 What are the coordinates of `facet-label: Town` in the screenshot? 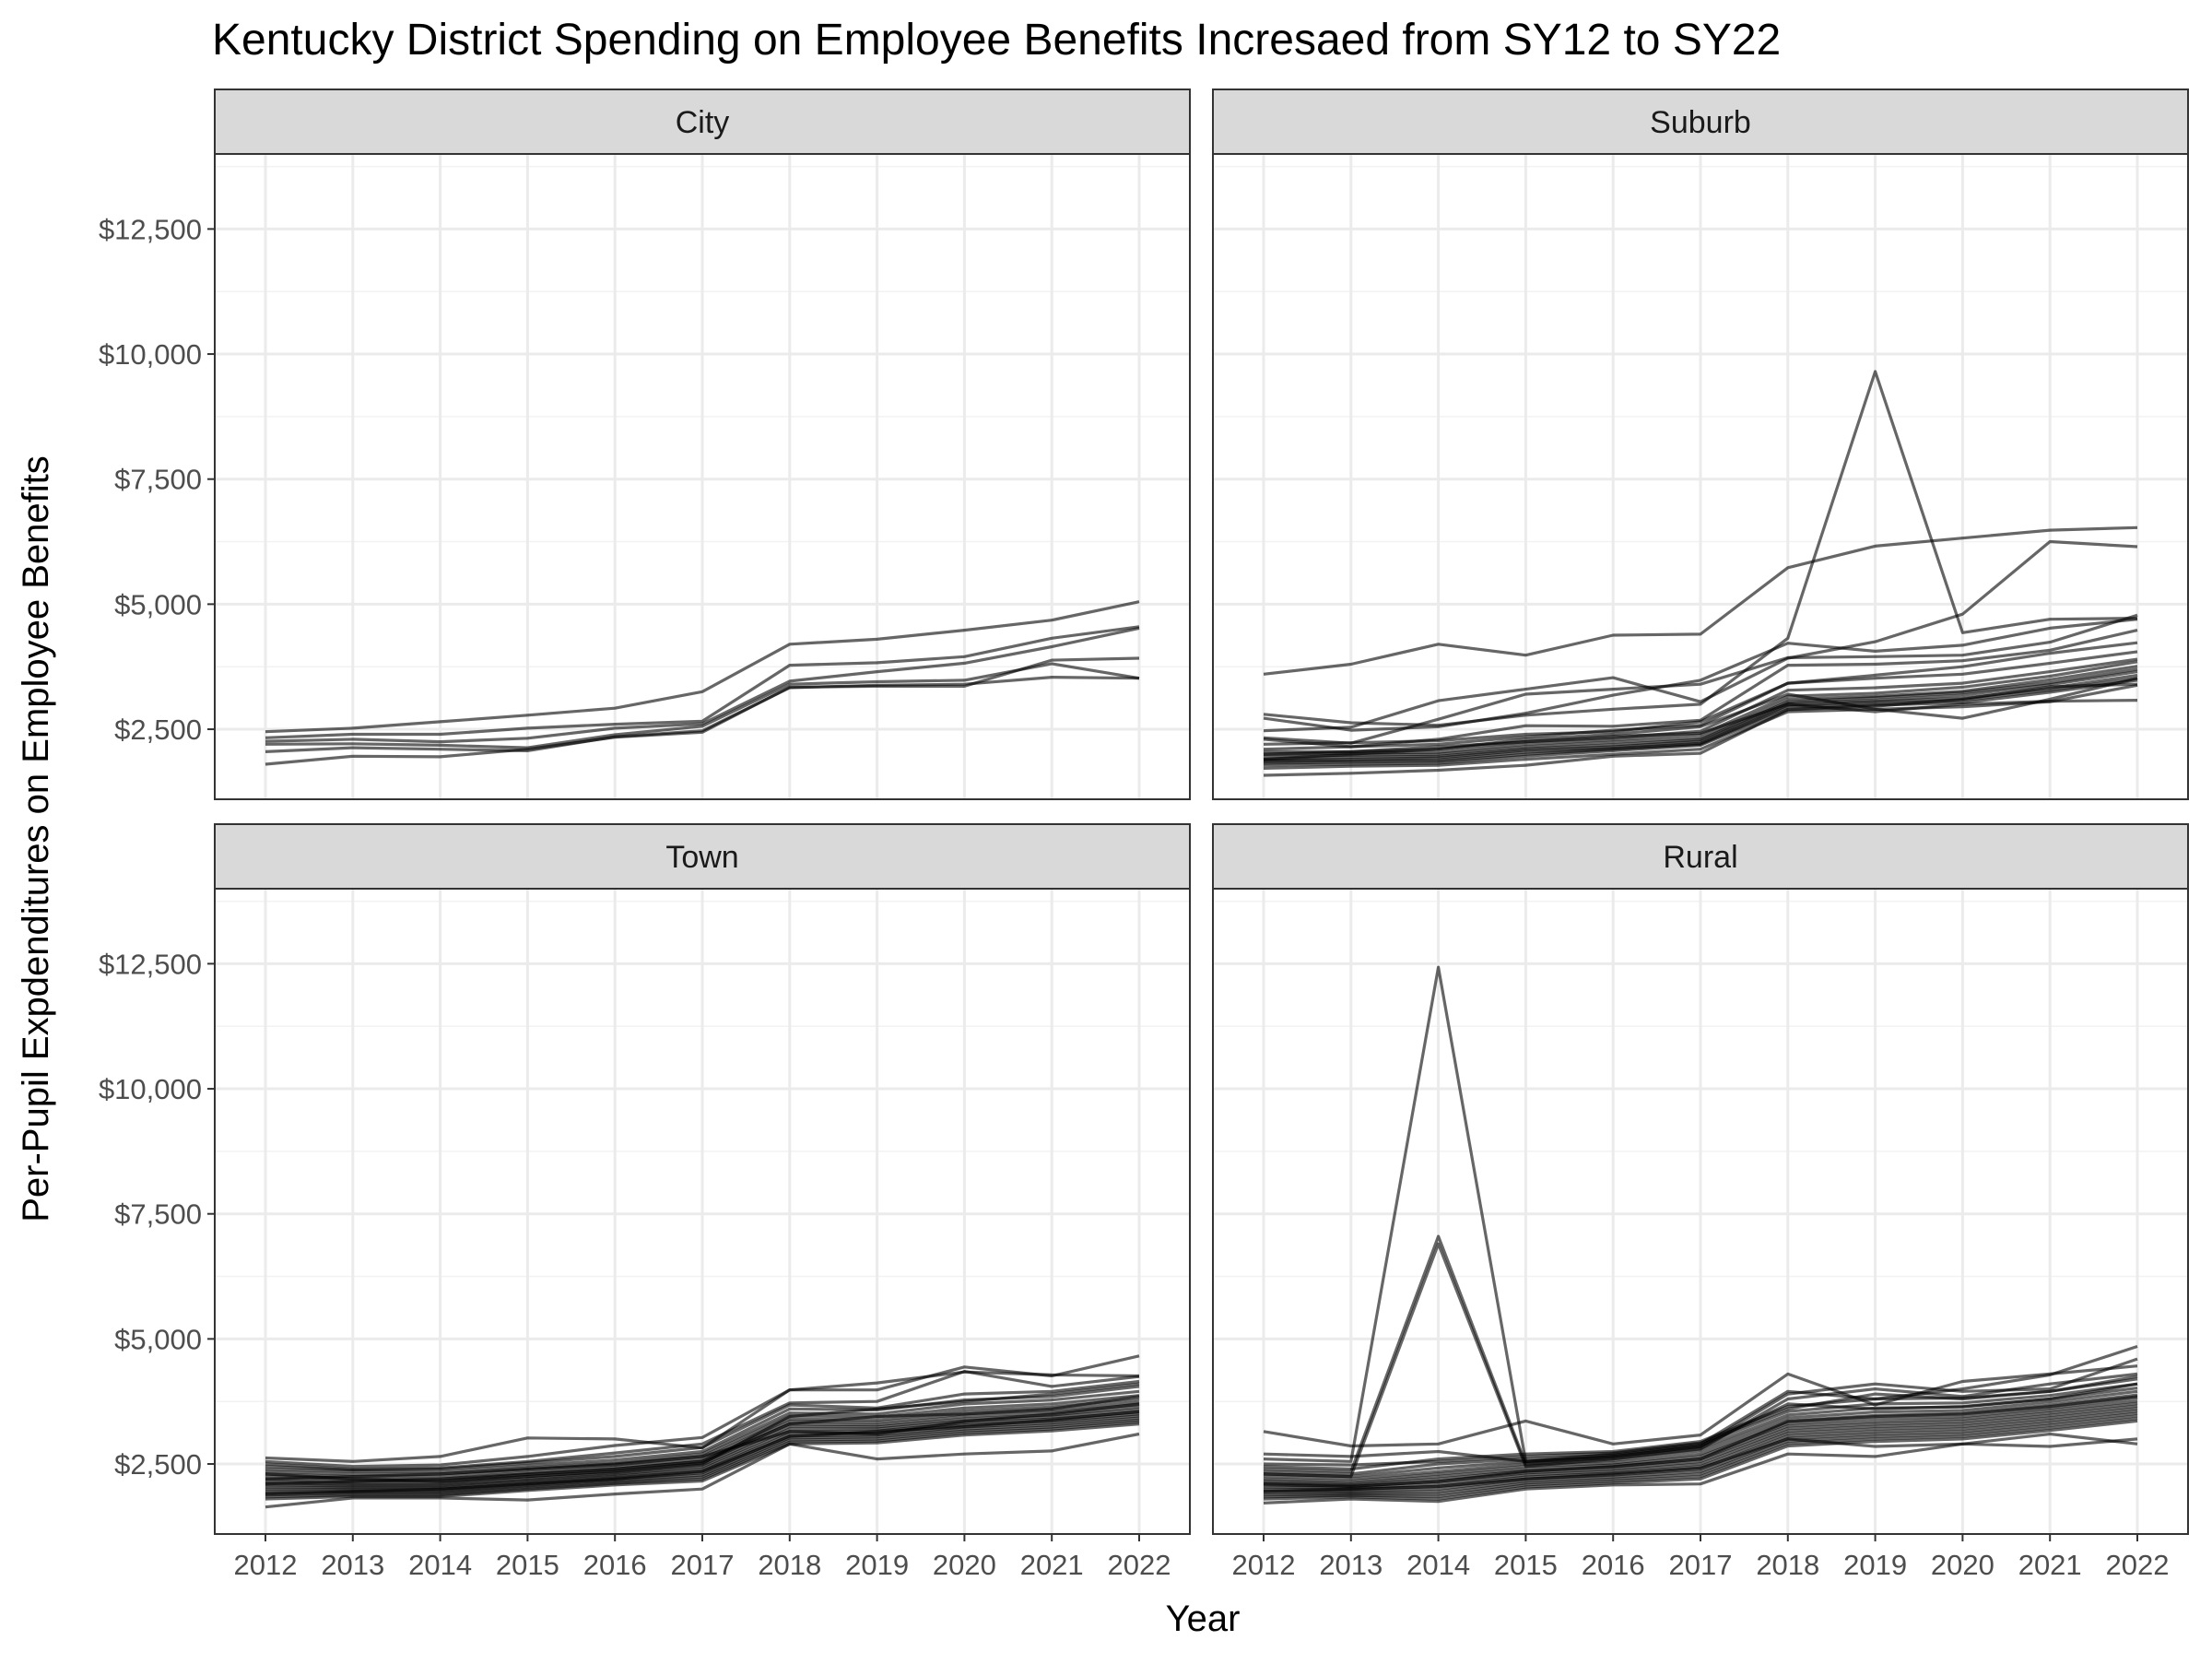 It's located at (701, 857).